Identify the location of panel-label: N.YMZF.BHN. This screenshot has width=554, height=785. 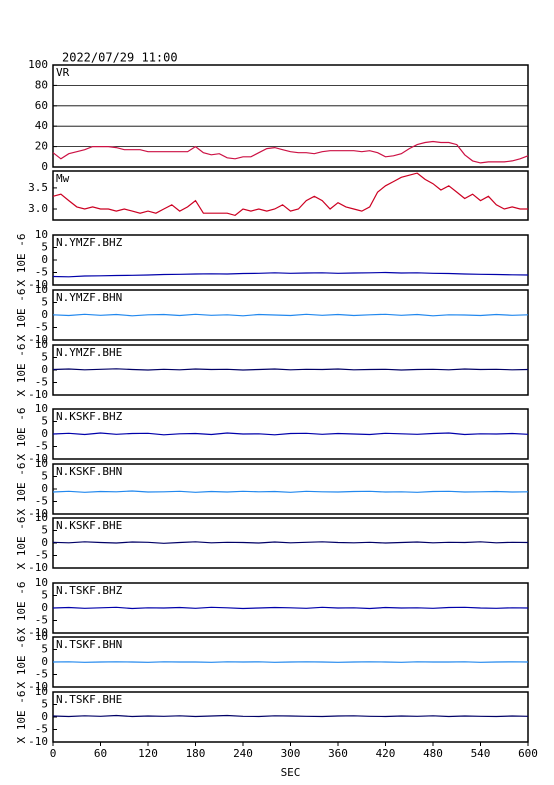
(89, 297).